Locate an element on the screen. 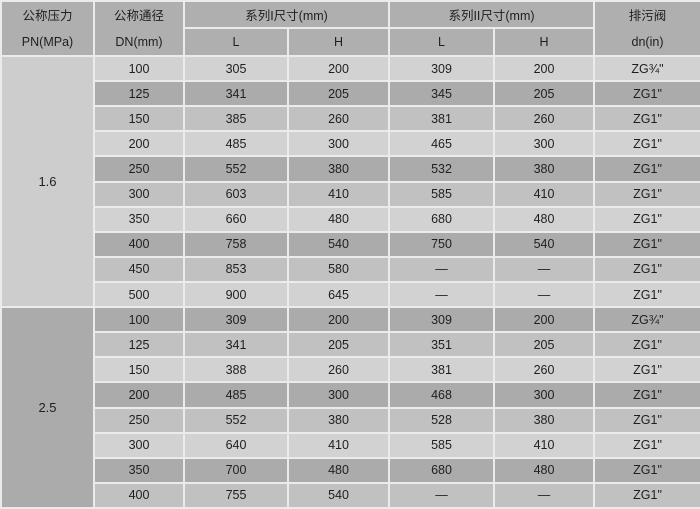  cell-dn: 300 is located at coordinates (139, 194).